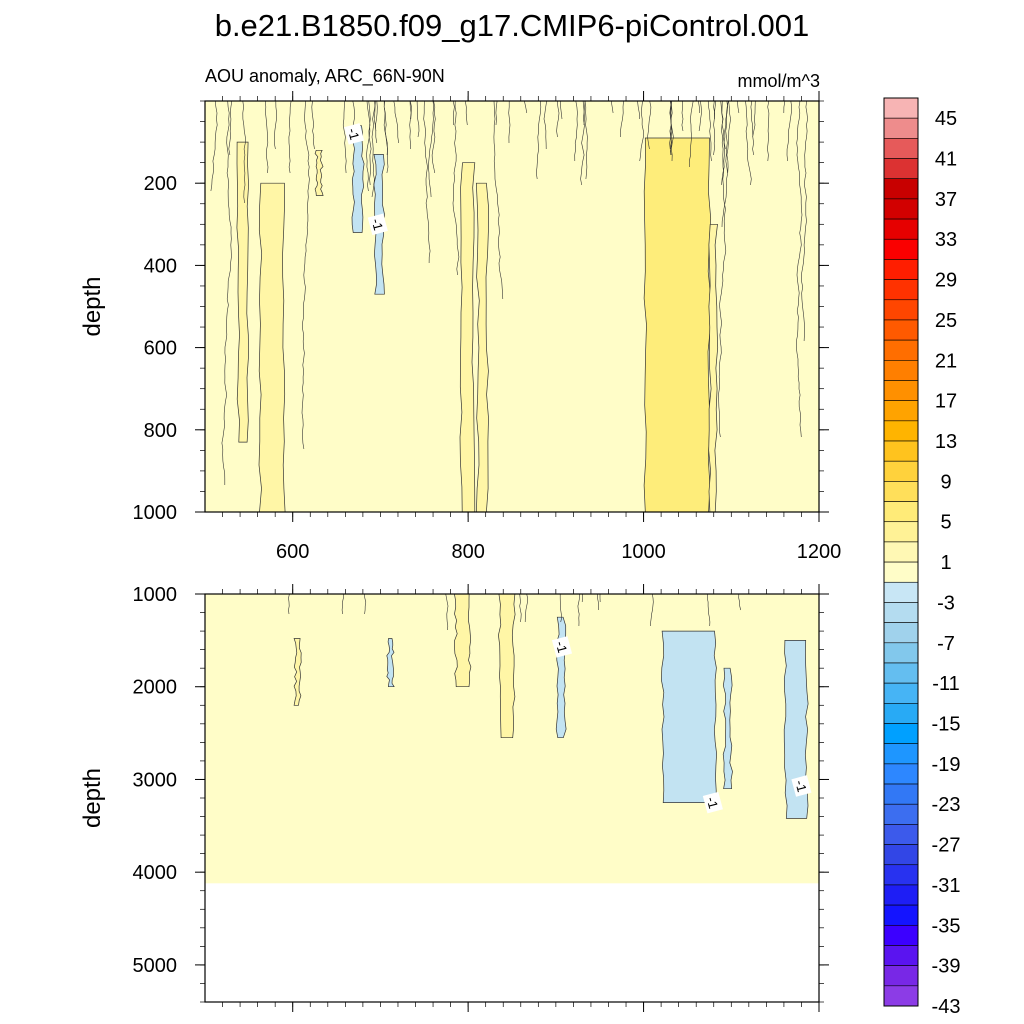 This screenshot has height=1024, width=1024. I want to click on figure-title: b.e21.B1850.f09_g17.CMIP6-piControl.001, so click(512, 25).